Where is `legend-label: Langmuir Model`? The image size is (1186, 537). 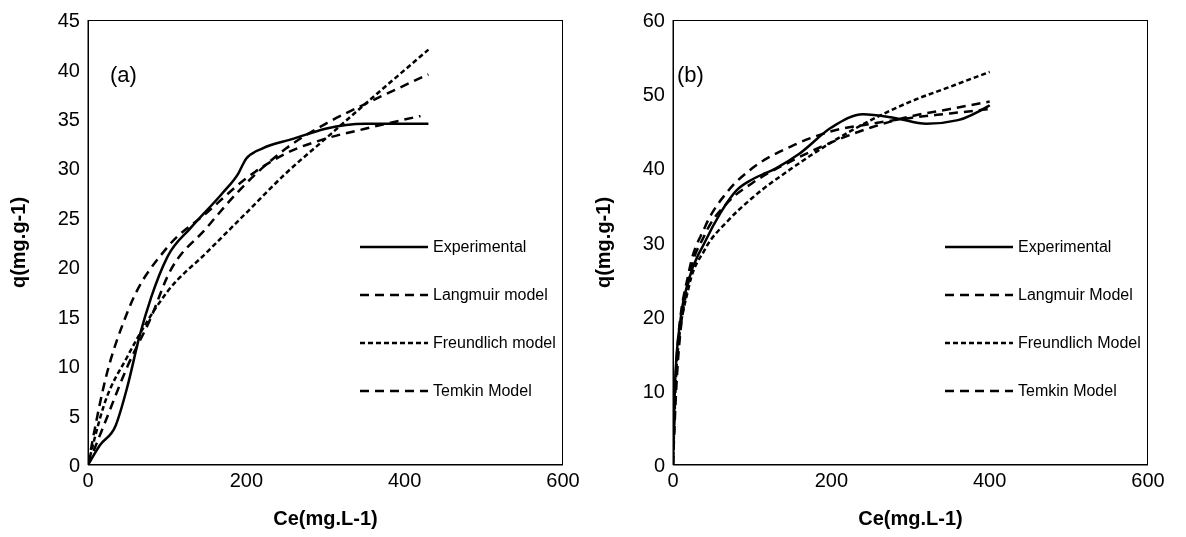 legend-label: Langmuir Model is located at coordinates (1076, 295).